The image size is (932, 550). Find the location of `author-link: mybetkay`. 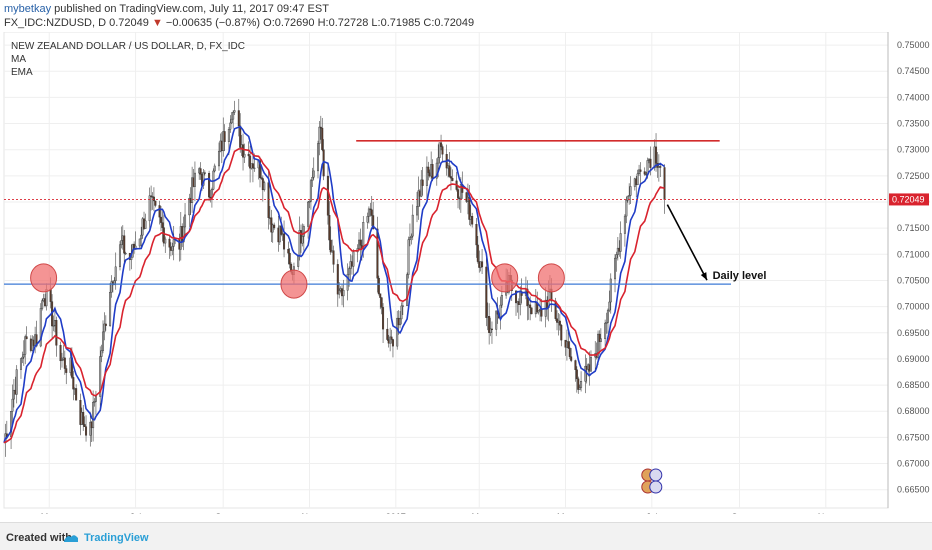

author-link: mybetkay is located at coordinates (28, 9).